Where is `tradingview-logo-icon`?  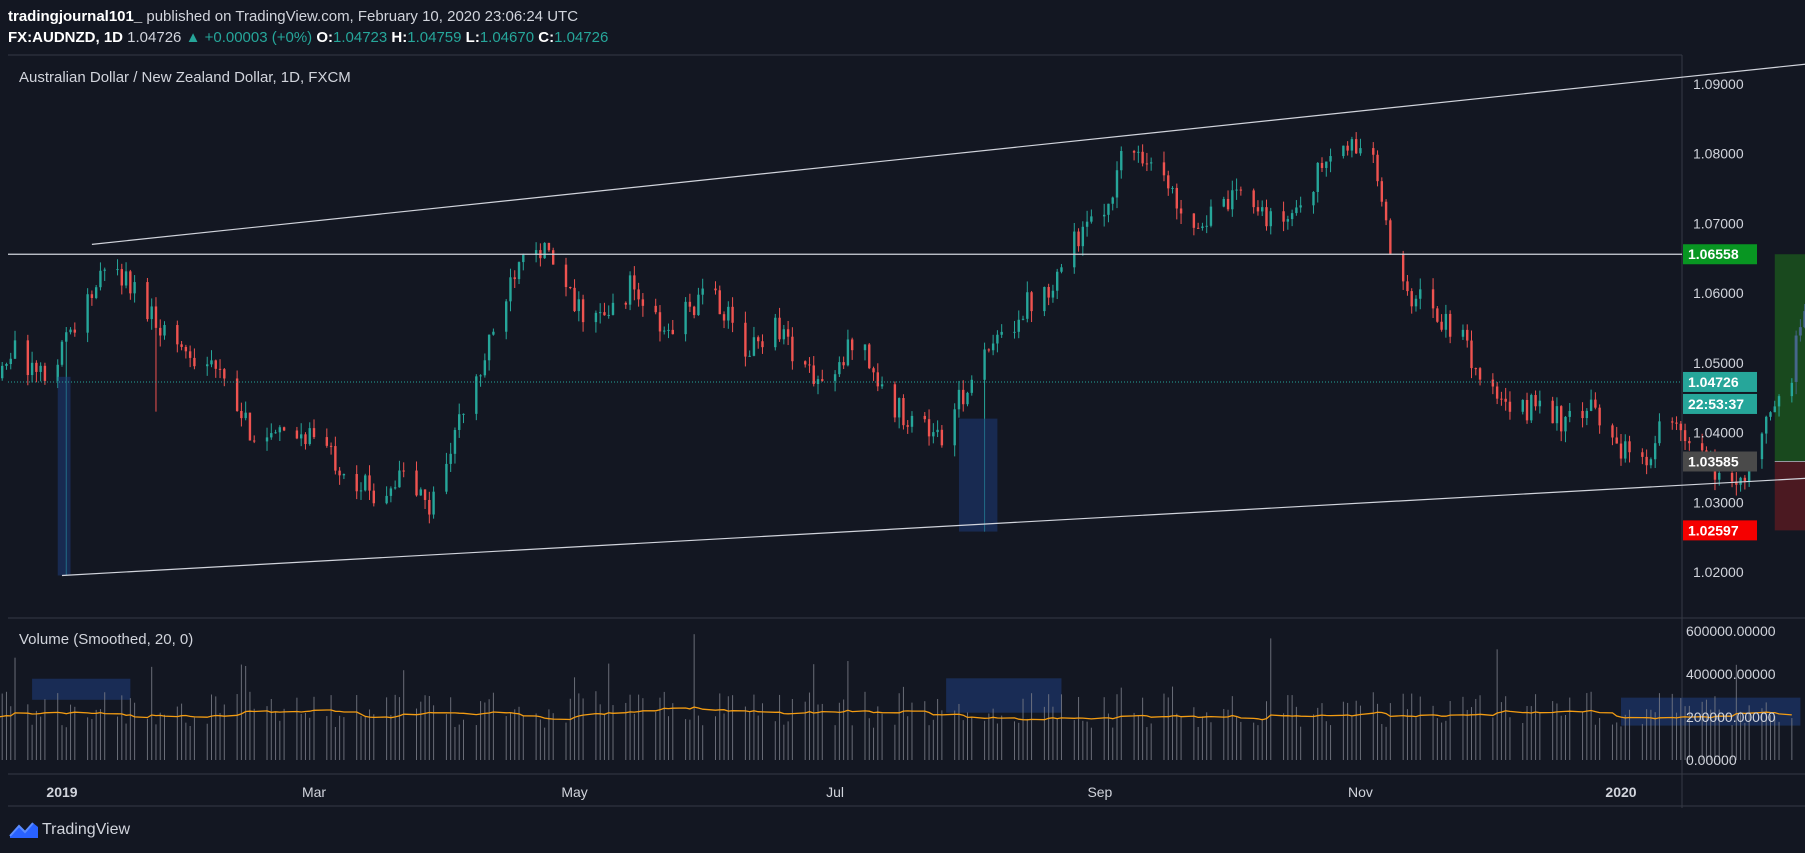
tradingview-logo-icon is located at coordinates (24, 830).